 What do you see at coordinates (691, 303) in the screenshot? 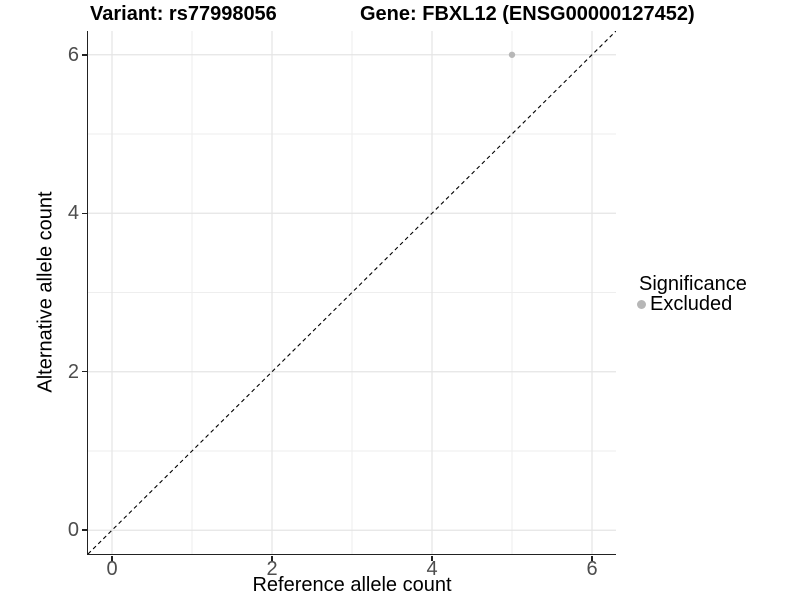
I see `legend-item-label: Excluded` at bounding box center [691, 303].